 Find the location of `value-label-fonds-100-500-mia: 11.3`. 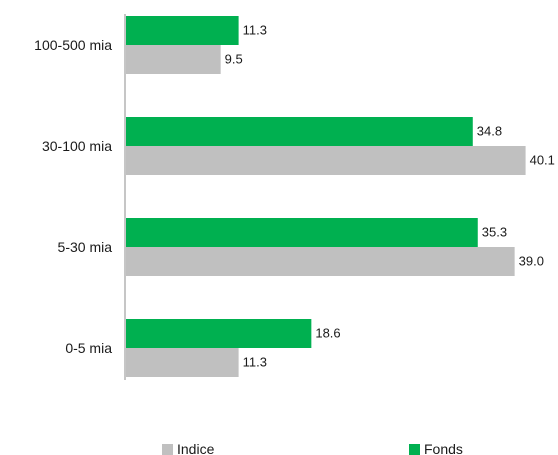

value-label-fonds-100-500-mia: 11.3 is located at coordinates (255, 30).